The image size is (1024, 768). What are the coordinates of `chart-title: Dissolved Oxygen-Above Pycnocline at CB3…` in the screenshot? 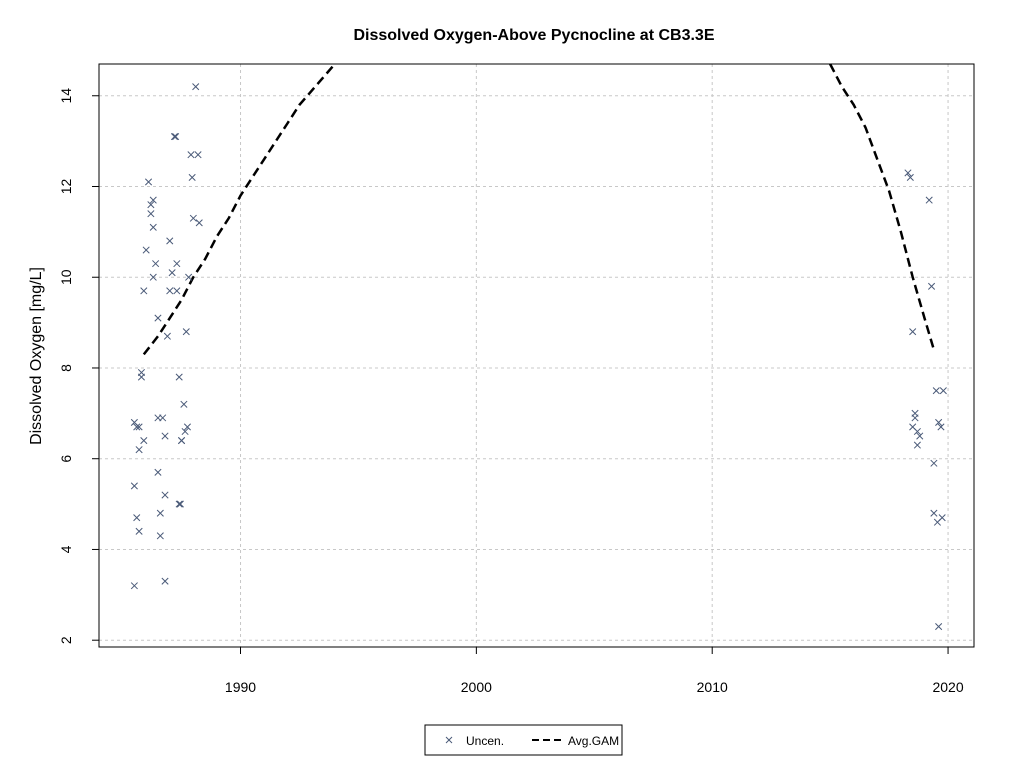 It's located at (533, 35).